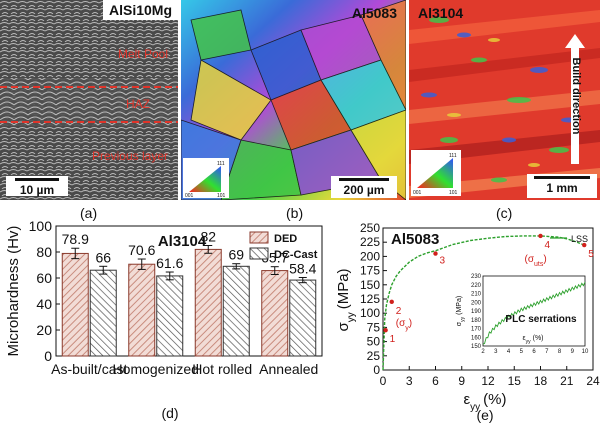  I want to click on y-tick-label: 50, so click(374, 342).